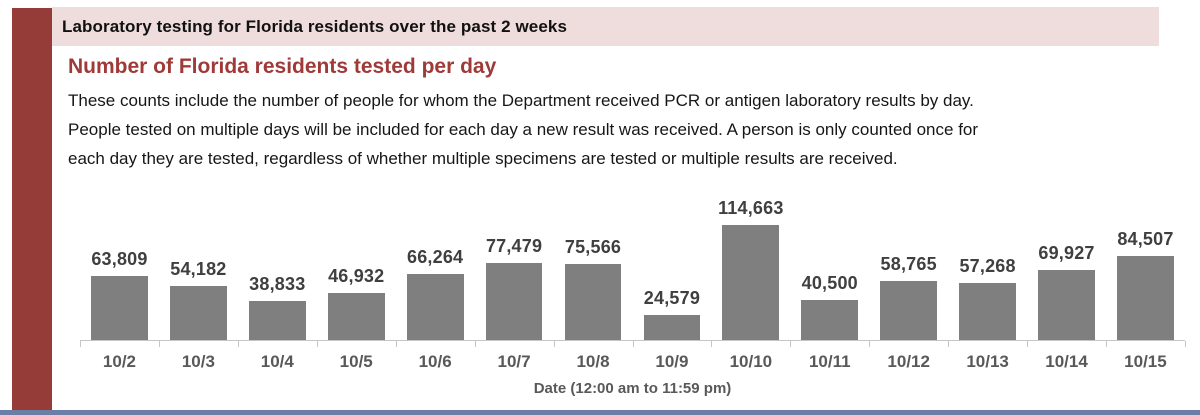 The width and height of the screenshot is (1200, 415). What do you see at coordinates (1066, 361) in the screenshot?
I see `x-axis-label: 10/14` at bounding box center [1066, 361].